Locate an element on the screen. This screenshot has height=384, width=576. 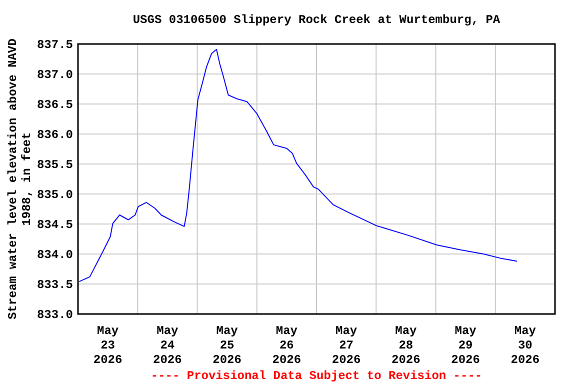
x-tick-label: May 23 2026 is located at coordinates (107, 345).